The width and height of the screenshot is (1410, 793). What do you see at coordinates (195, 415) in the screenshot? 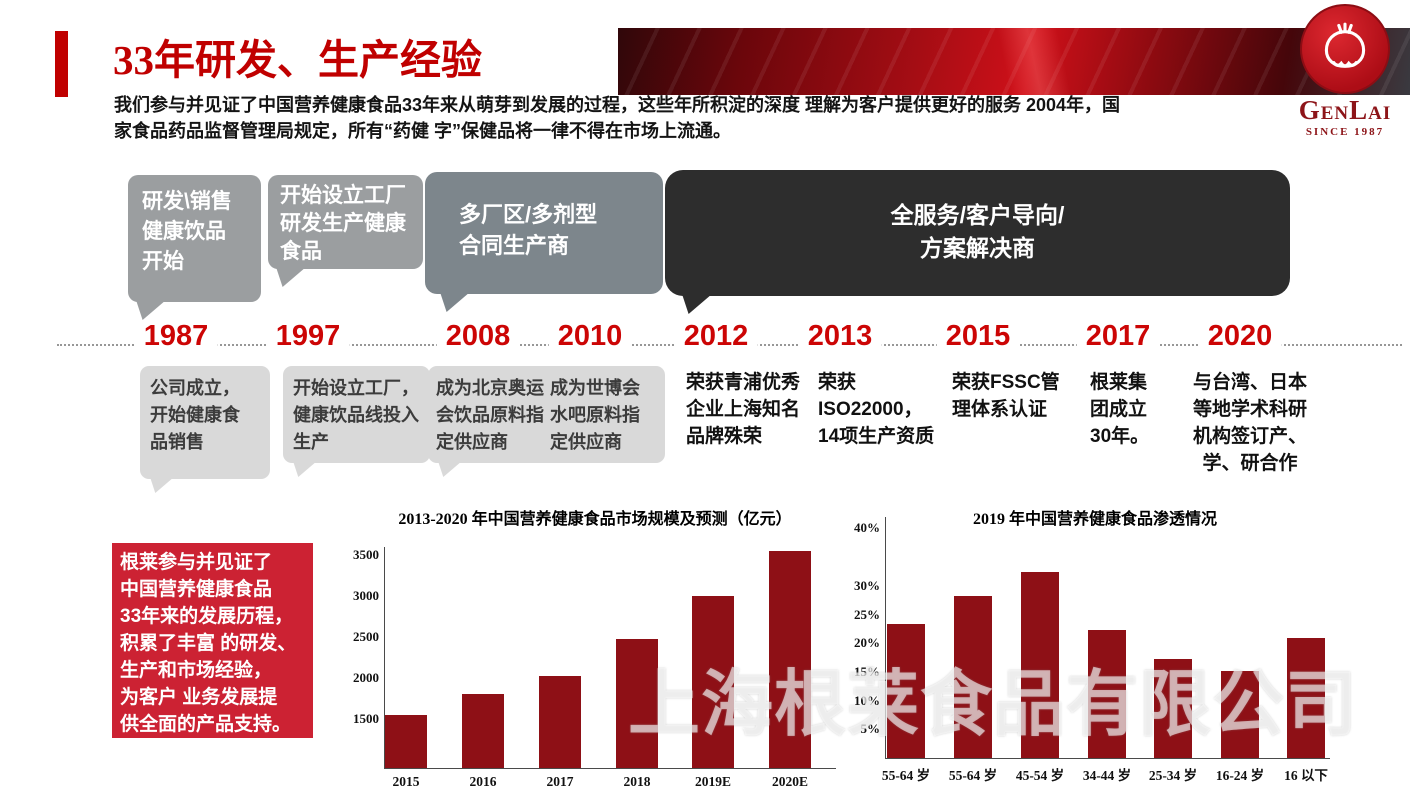
I see `desc-line: 开始健康食` at bounding box center [195, 415].